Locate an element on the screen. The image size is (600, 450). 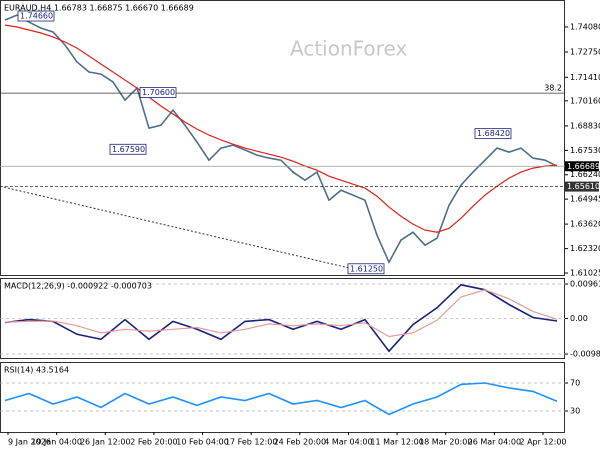
y-tick-label: 1.64945 is located at coordinates (585, 199).